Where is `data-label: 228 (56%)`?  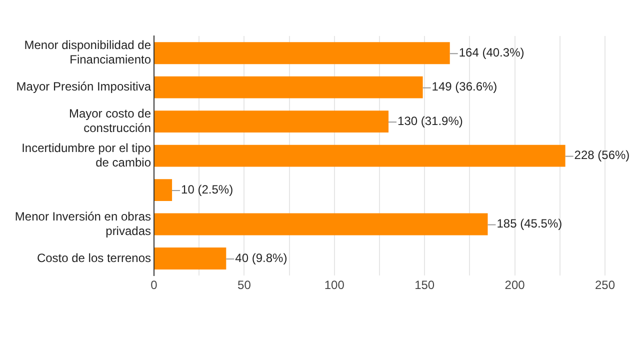
data-label: 228 (56%) is located at coordinates (602, 155).